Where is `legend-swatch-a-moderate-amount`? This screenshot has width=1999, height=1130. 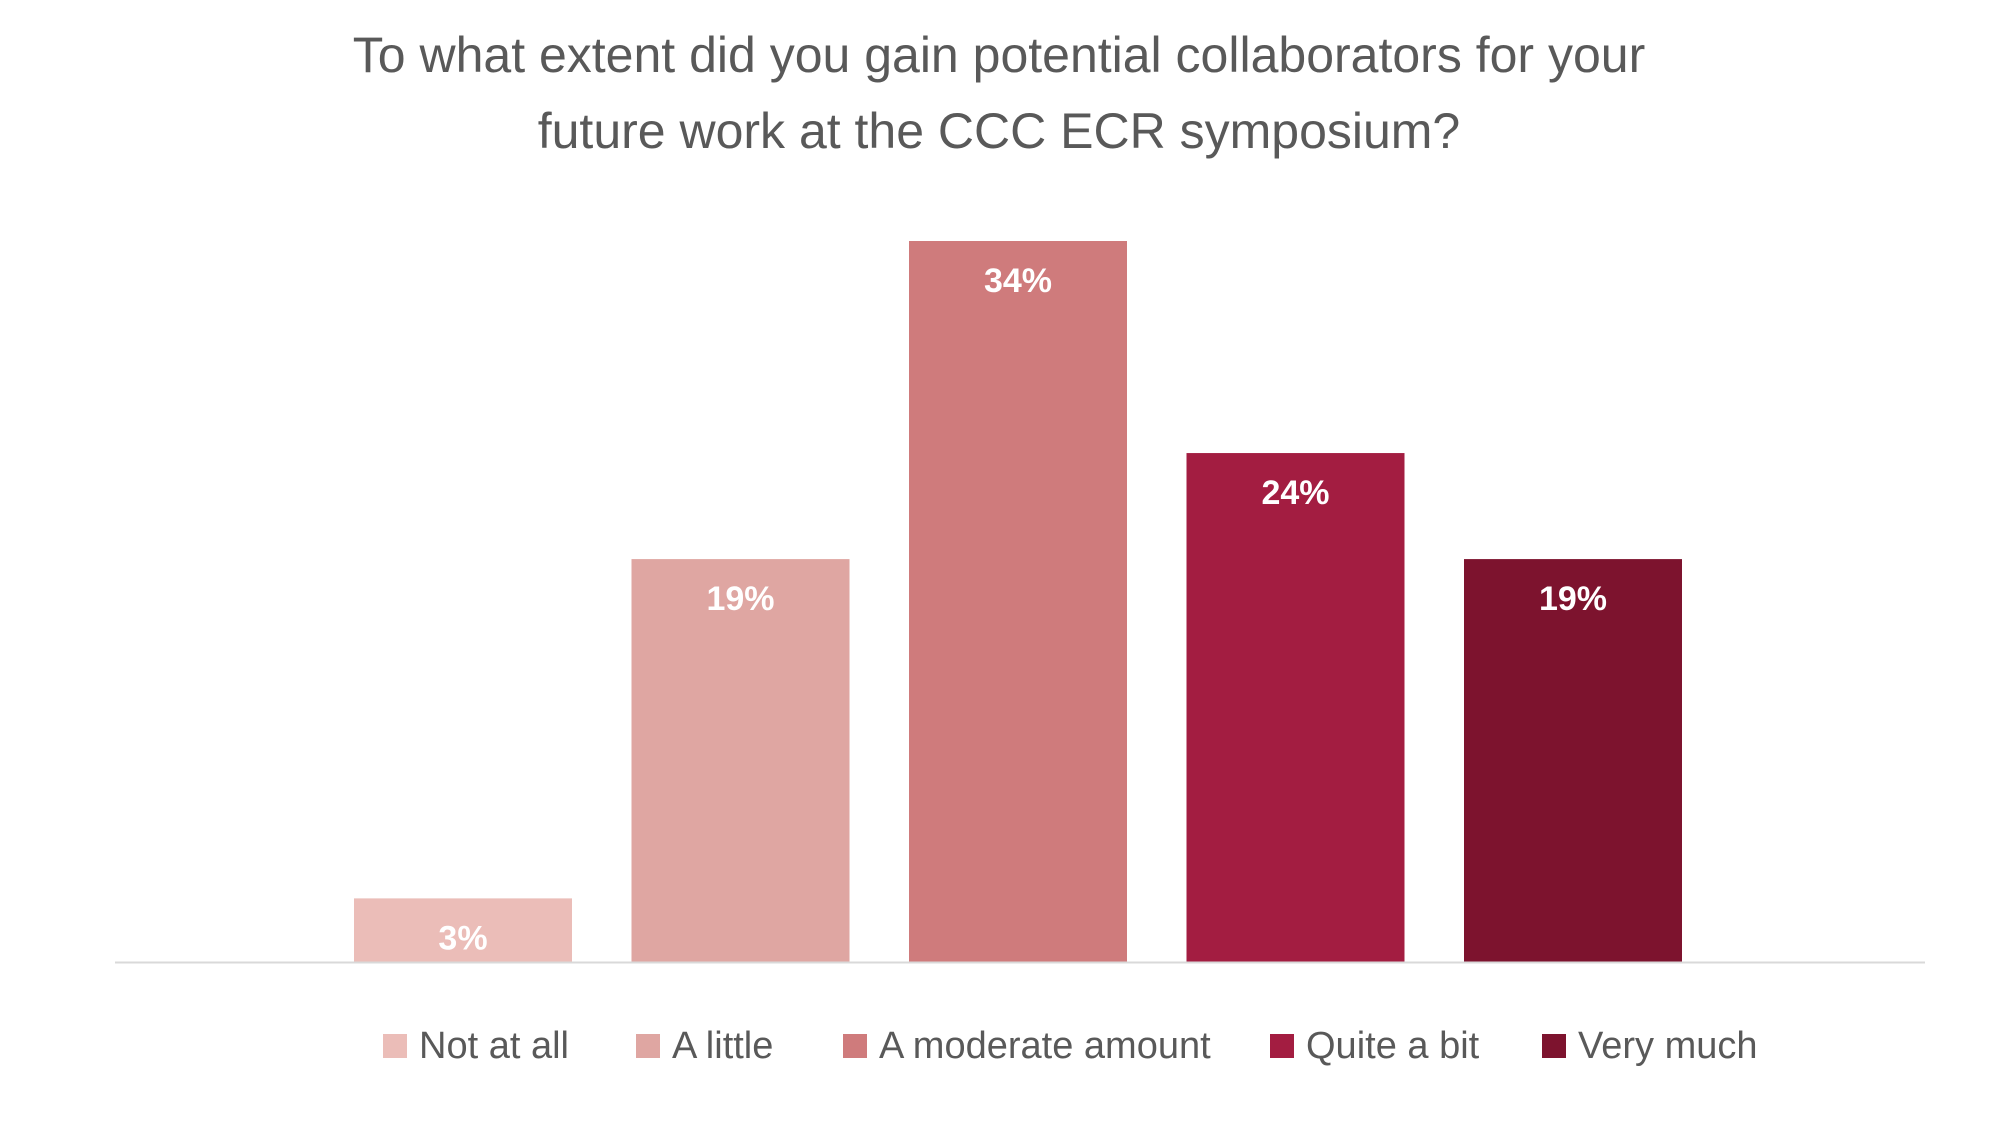
legend-swatch-a-moderate-amount is located at coordinates (855, 1046).